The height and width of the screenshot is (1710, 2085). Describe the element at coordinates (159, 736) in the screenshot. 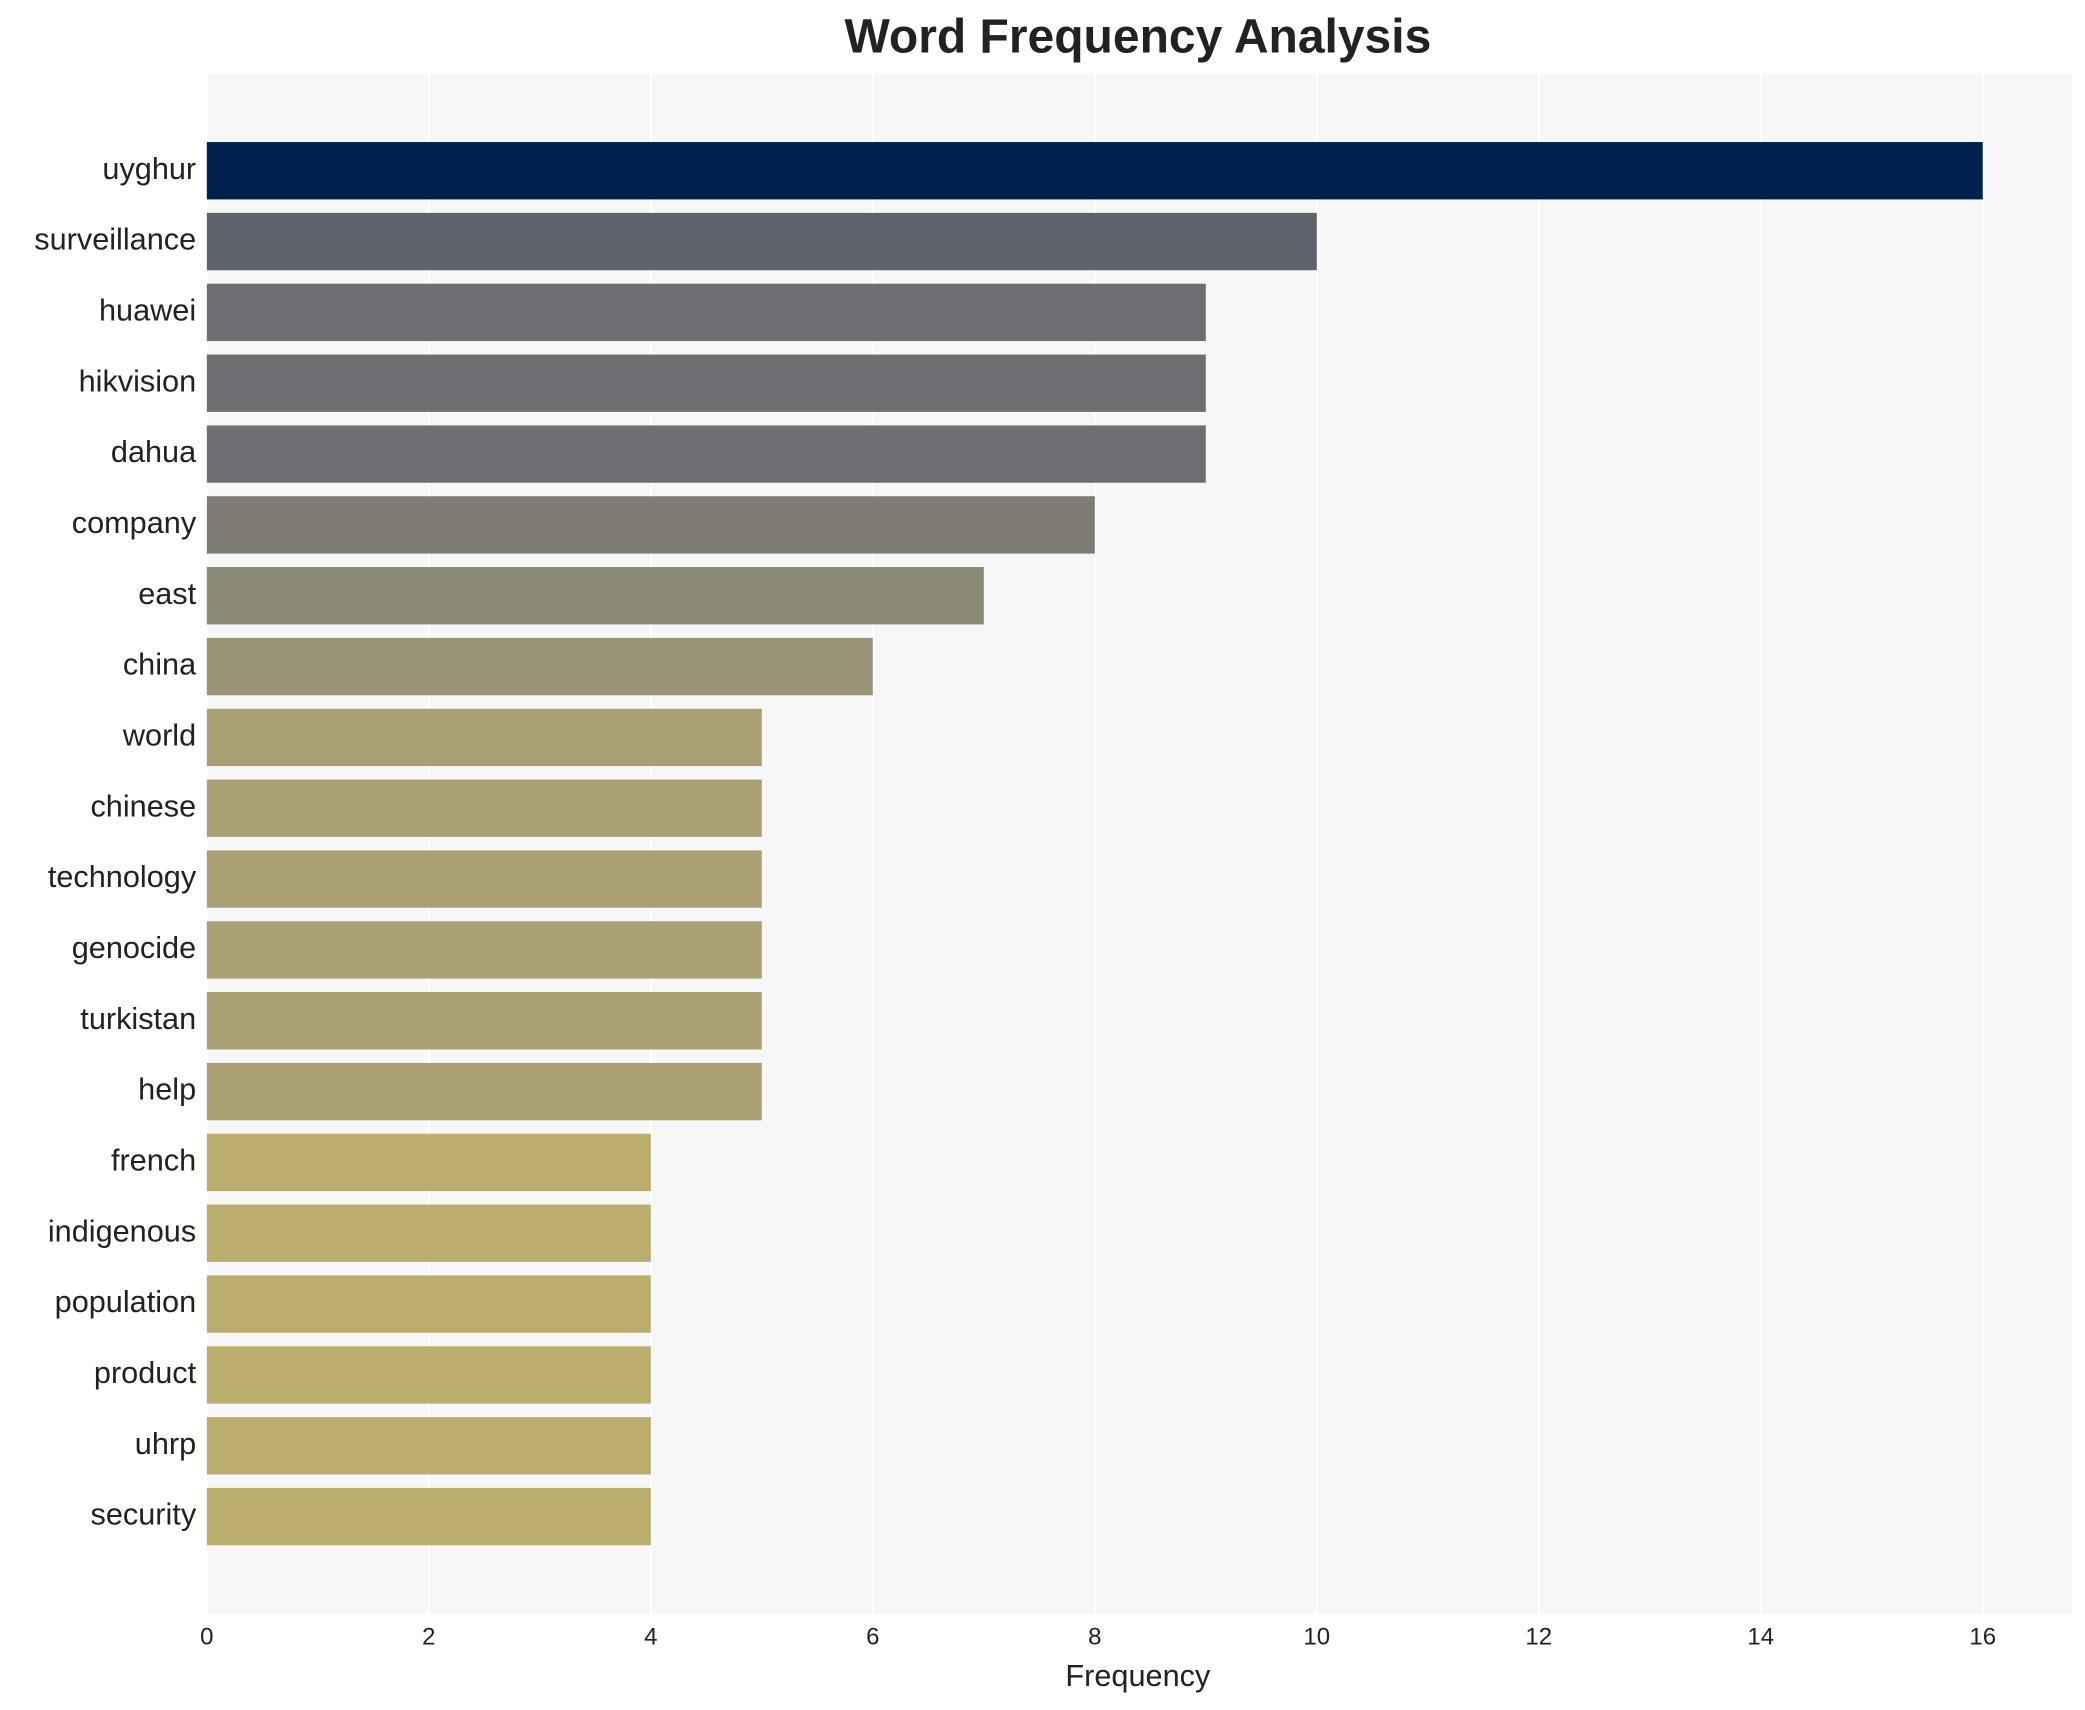

I see `y-tick-label: world` at that location.